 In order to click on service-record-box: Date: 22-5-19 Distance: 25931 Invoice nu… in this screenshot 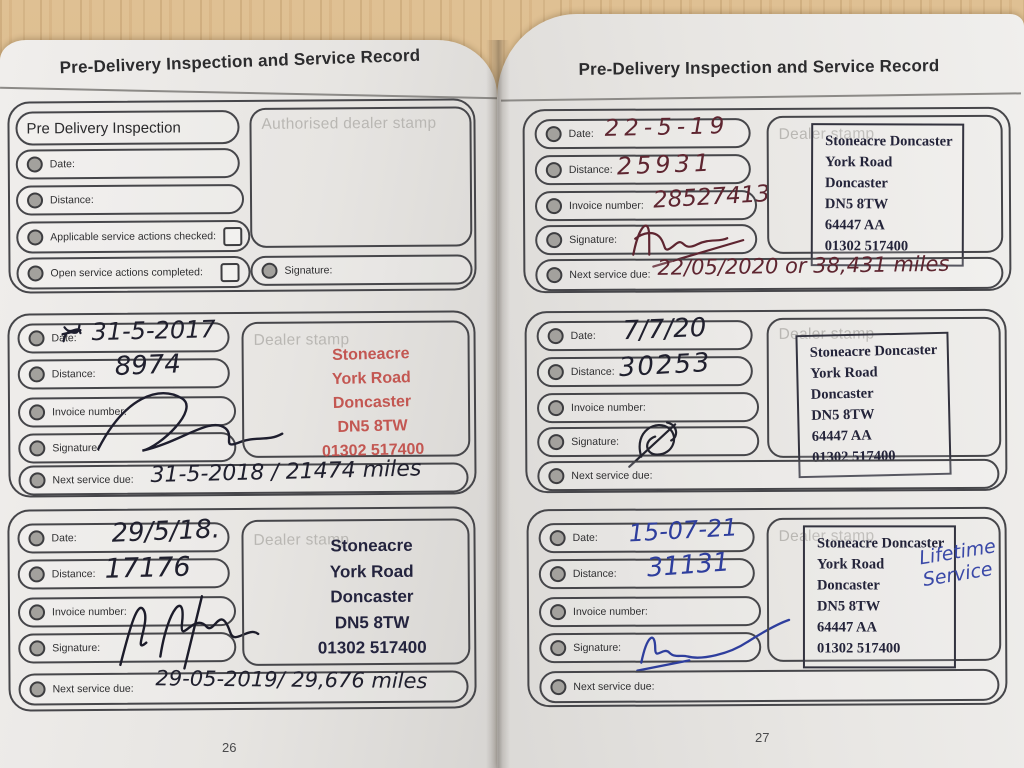, I will do `click(767, 200)`.